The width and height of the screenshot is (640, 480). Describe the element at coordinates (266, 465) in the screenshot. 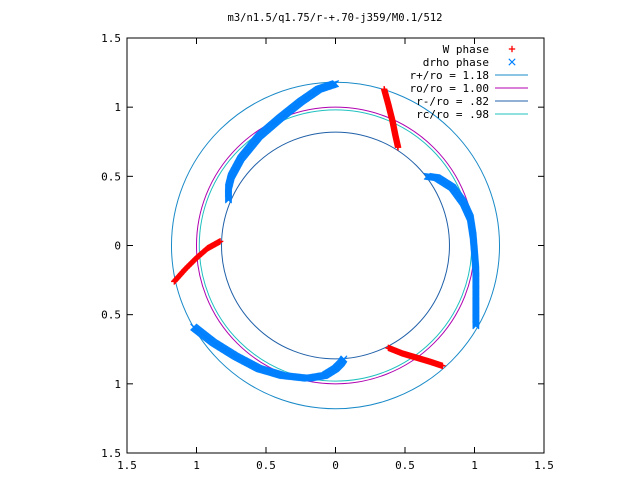

I see `x-tick-label-2: 0.5` at that location.